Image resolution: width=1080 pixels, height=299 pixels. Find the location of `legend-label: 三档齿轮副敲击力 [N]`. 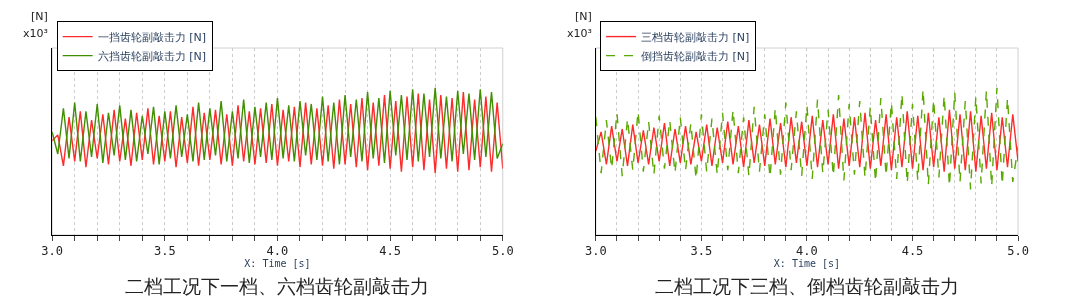

legend-label: 三档齿轮副敲击力 [N] is located at coordinates (695, 37).